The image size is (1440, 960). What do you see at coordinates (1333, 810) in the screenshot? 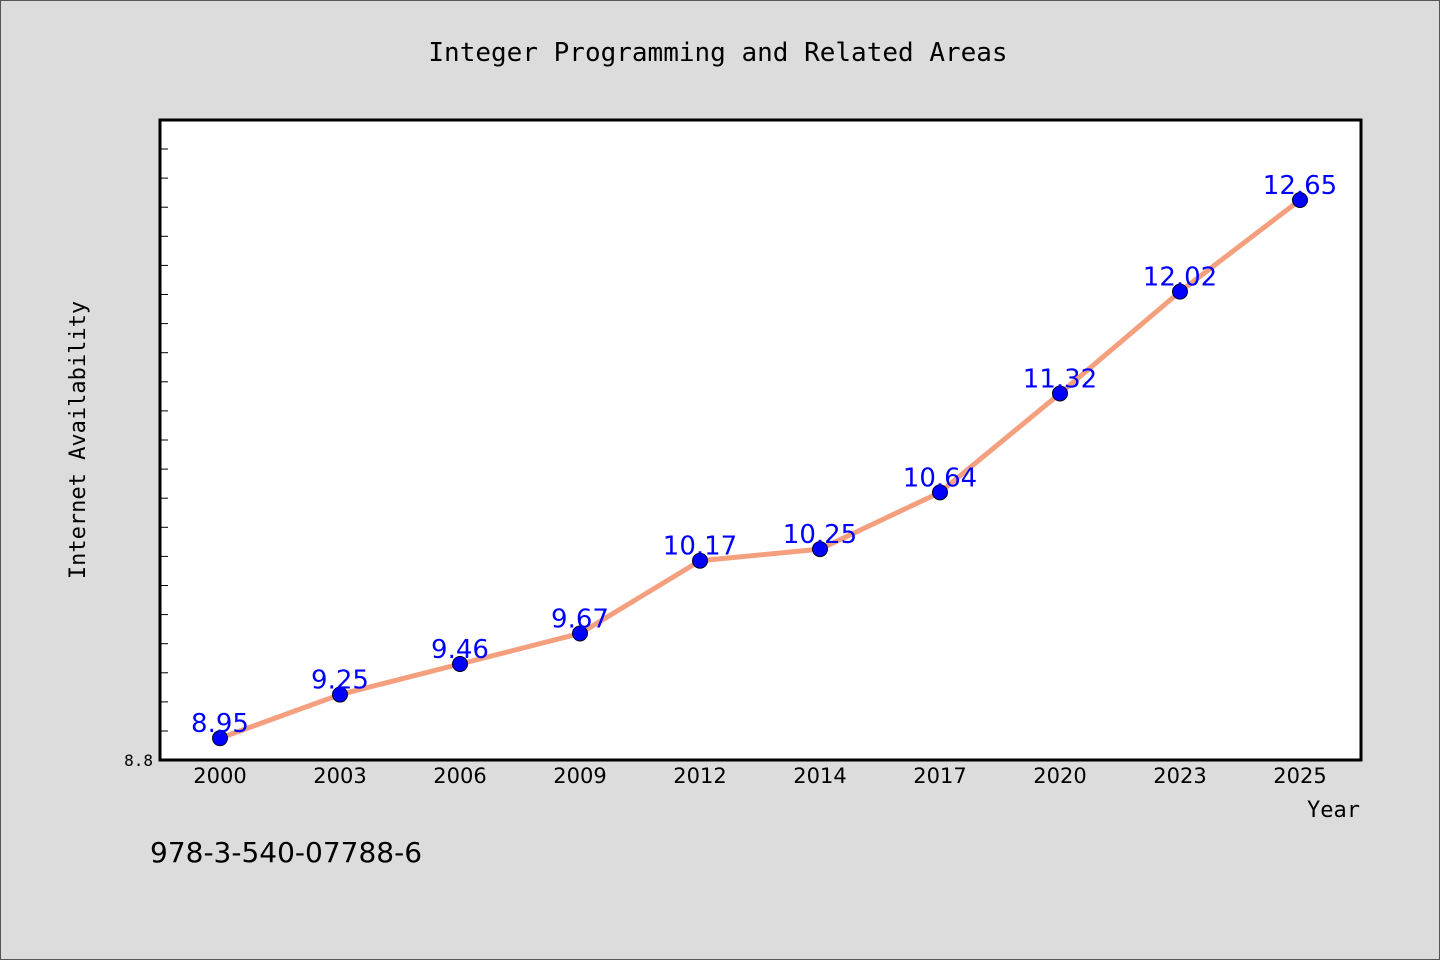
I see `x-axis-label: Year` at bounding box center [1333, 810].